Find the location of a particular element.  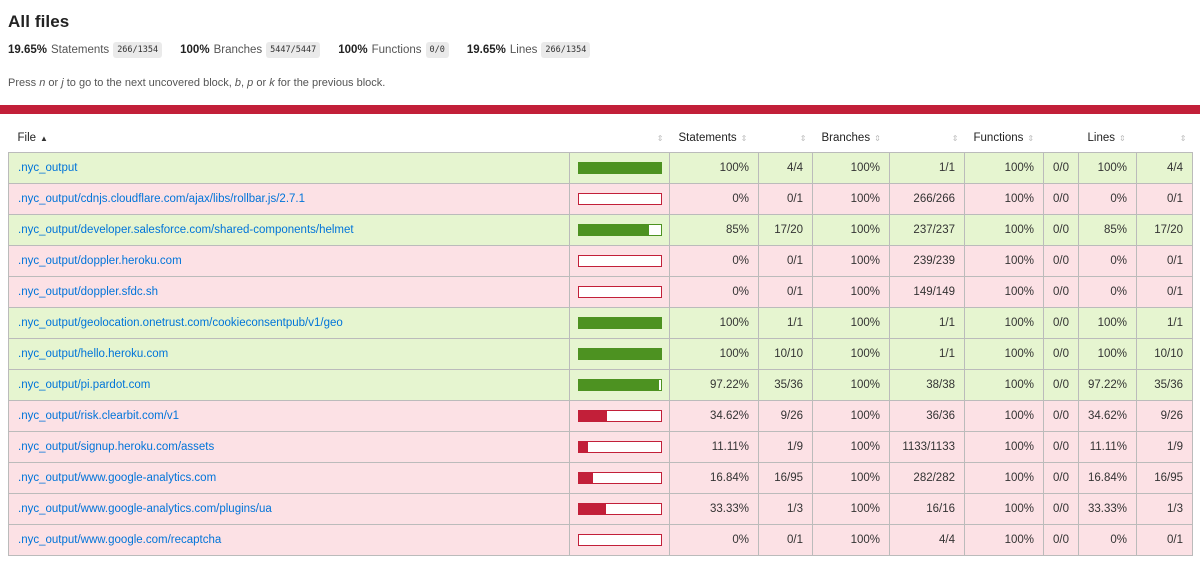

lines-fraction: 16/95 is located at coordinates (1164, 477).